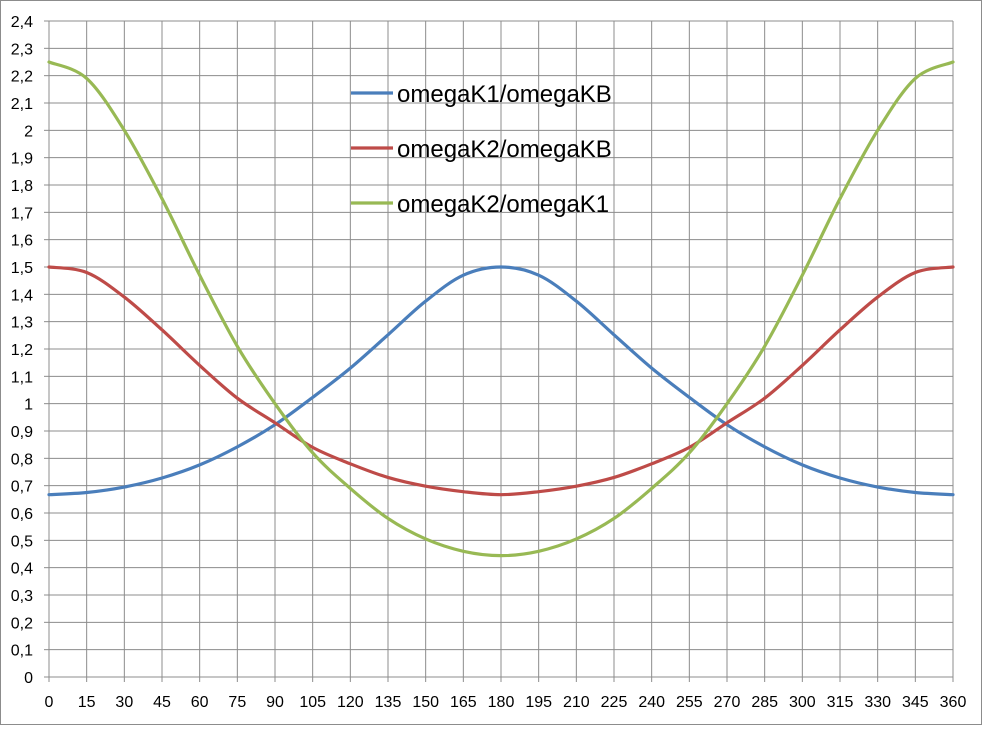 Image resolution: width=982 pixels, height=729 pixels. Describe the element at coordinates (22, 268) in the screenshot. I see `y-tick-label: 1,5` at that location.